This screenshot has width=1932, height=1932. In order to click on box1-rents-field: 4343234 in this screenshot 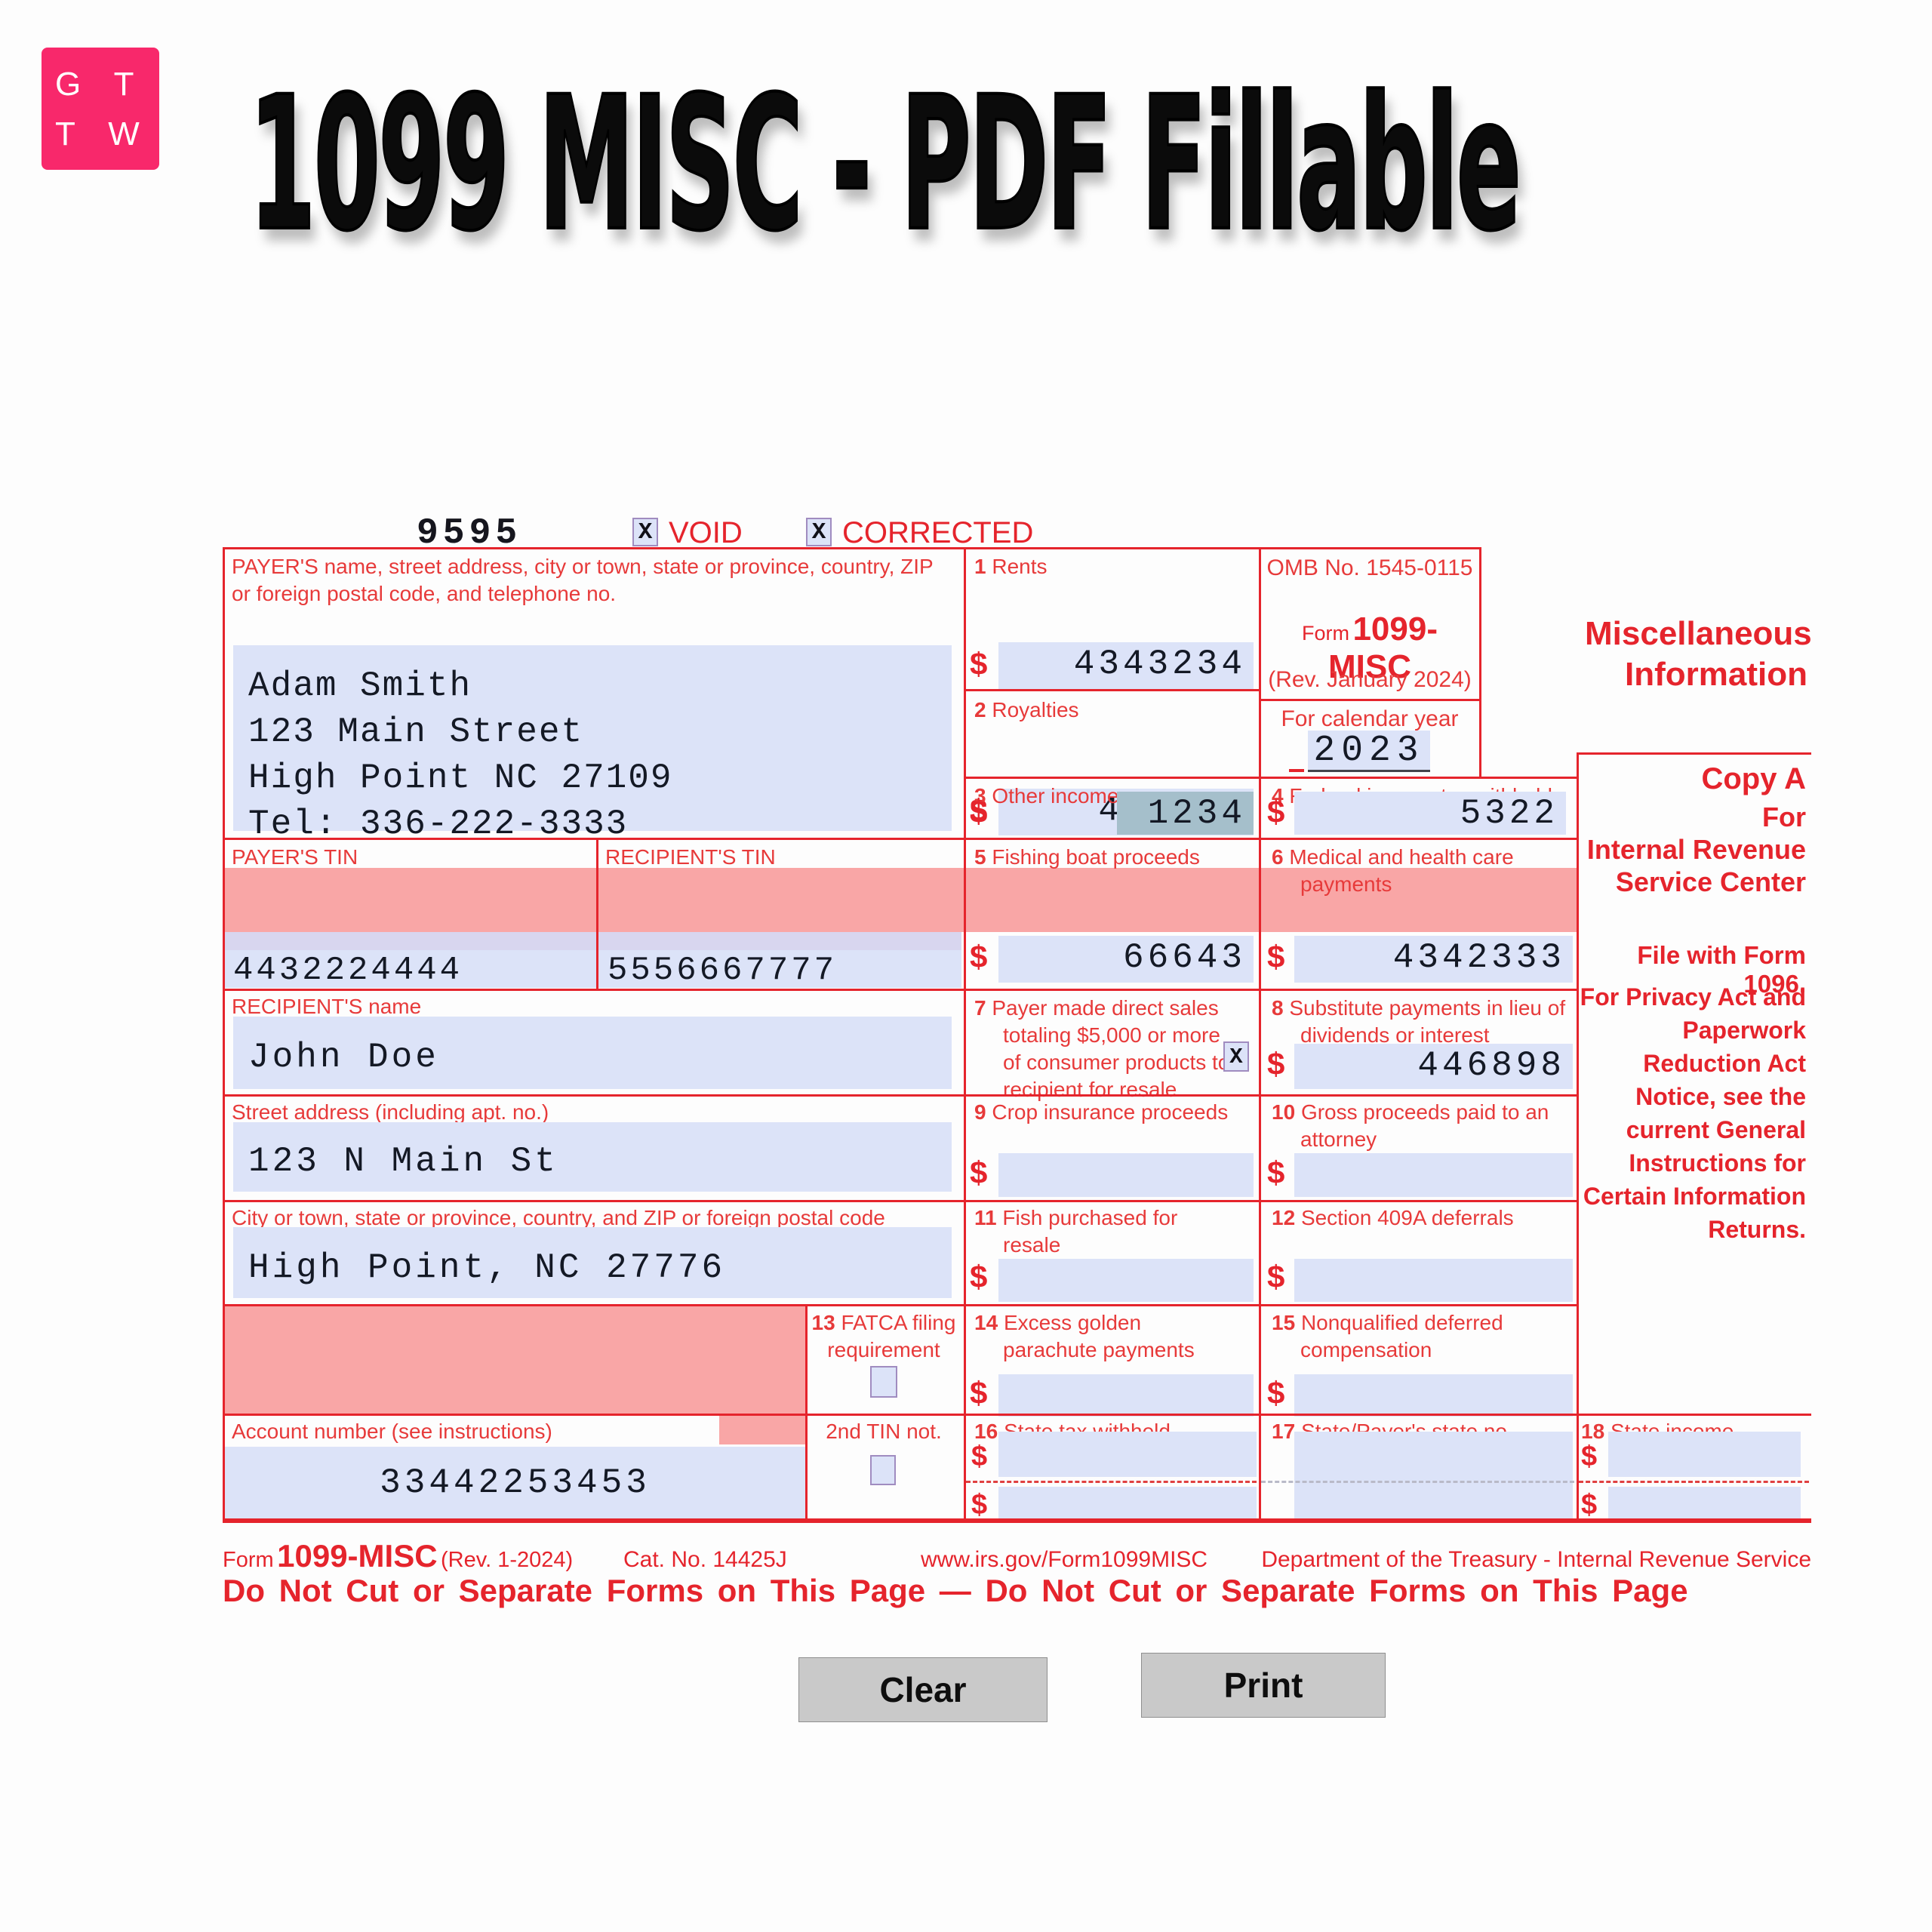, I will do `click(1126, 665)`.